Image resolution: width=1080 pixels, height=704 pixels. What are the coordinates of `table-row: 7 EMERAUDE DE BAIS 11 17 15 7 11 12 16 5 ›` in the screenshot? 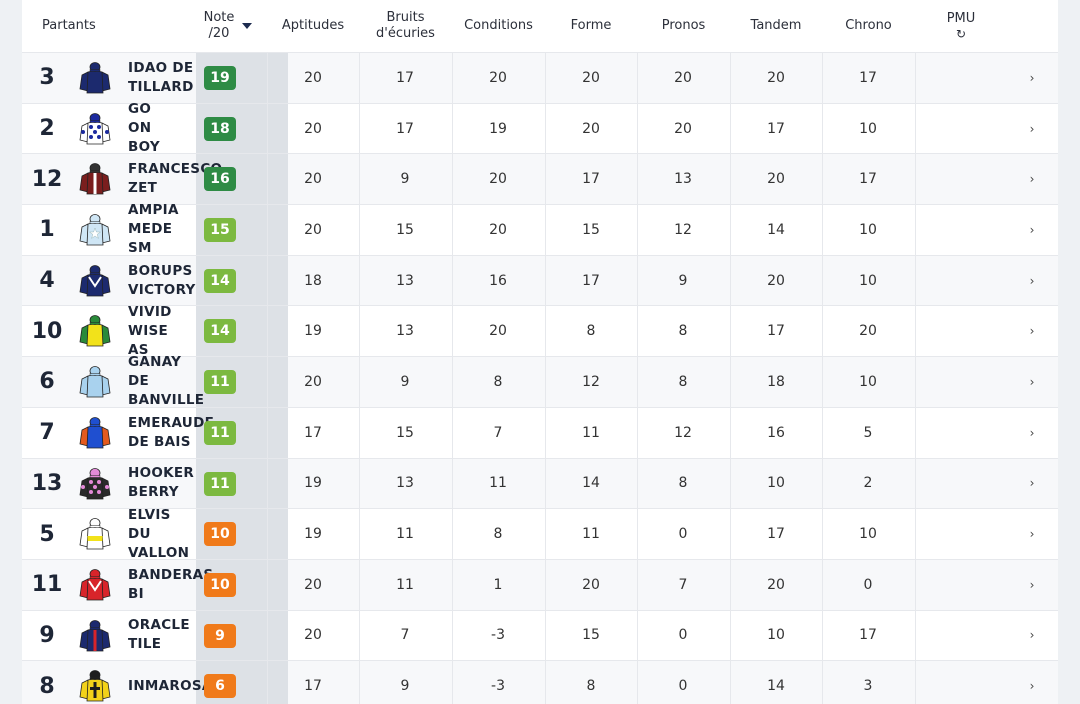 It's located at (540, 432).